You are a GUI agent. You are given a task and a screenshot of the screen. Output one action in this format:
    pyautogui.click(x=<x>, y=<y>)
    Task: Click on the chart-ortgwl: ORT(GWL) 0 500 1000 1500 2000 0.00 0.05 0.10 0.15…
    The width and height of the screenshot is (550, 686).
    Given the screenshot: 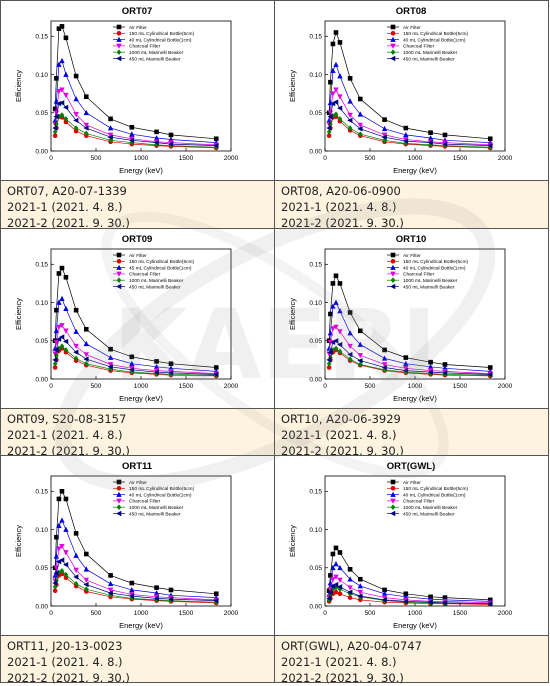 What is the action you would take?
    pyautogui.click(x=400, y=545)
    